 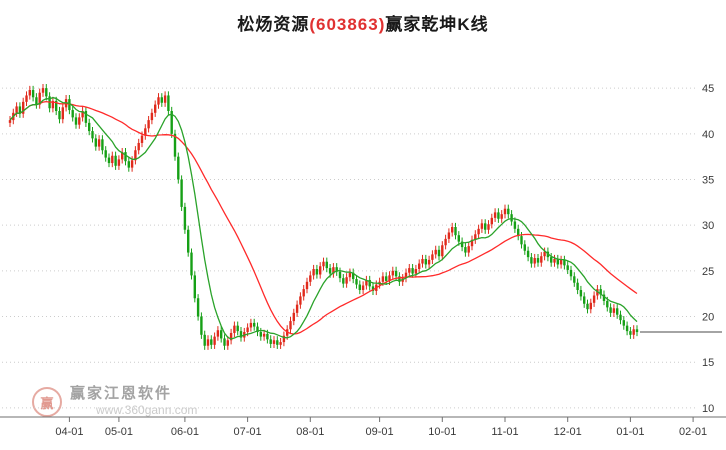 I want to click on y-axis-label: 35, so click(x=708, y=180).